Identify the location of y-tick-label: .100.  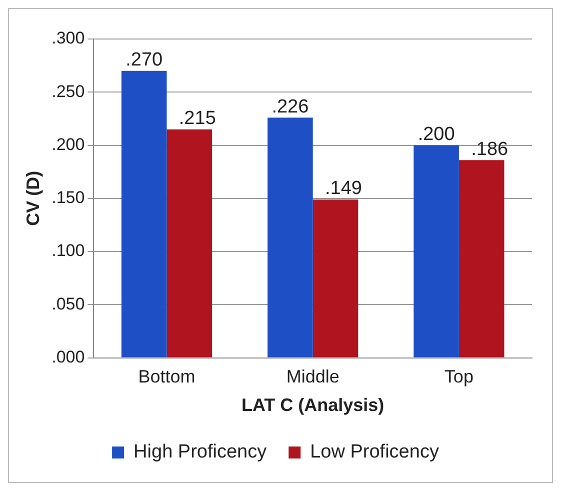
(68, 250).